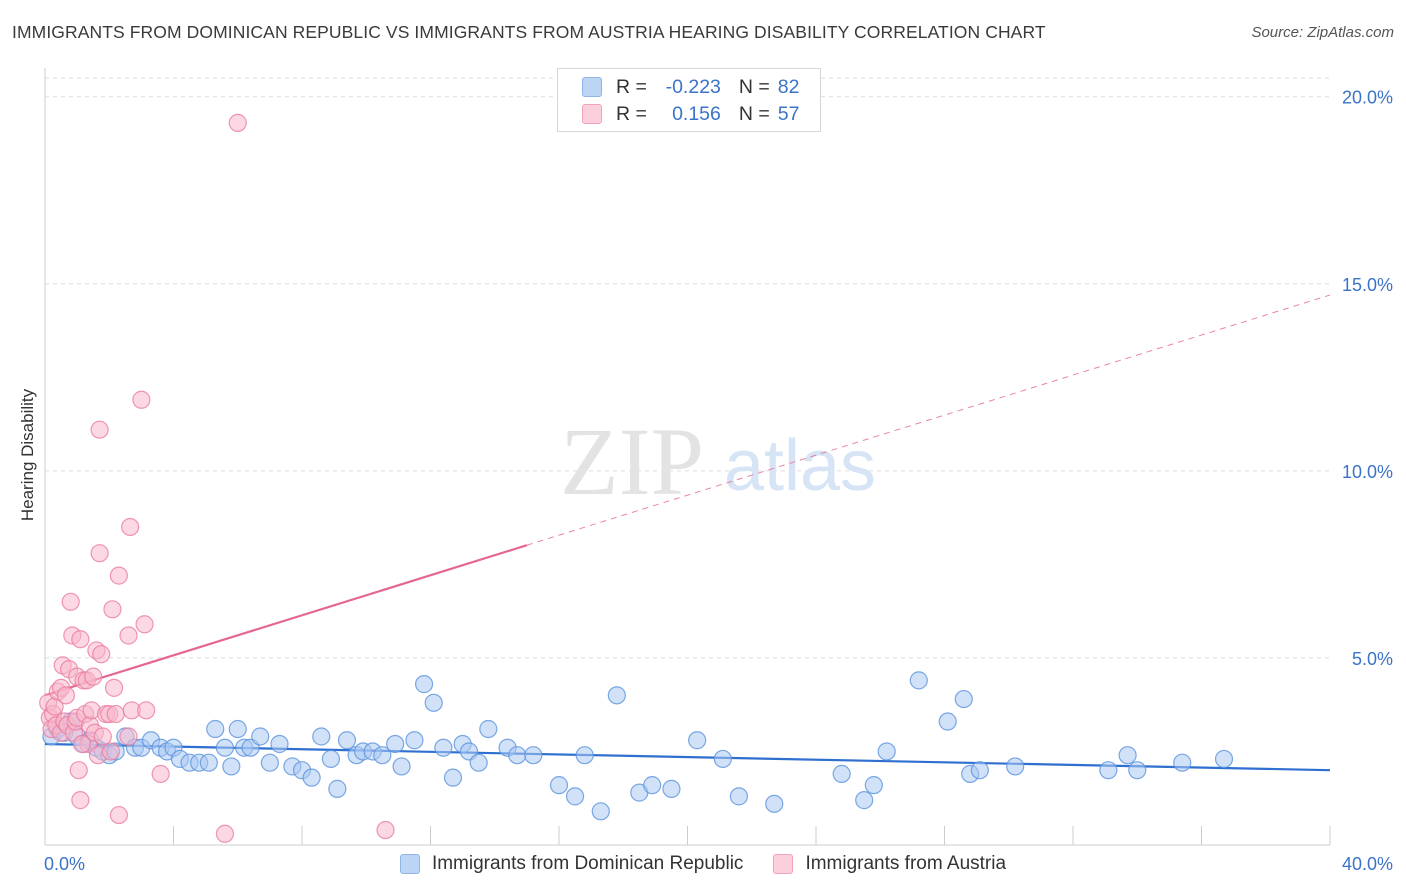  Describe the element at coordinates (1322, 32) in the screenshot. I see `source-label: Source: ZipAtlas.com` at that location.